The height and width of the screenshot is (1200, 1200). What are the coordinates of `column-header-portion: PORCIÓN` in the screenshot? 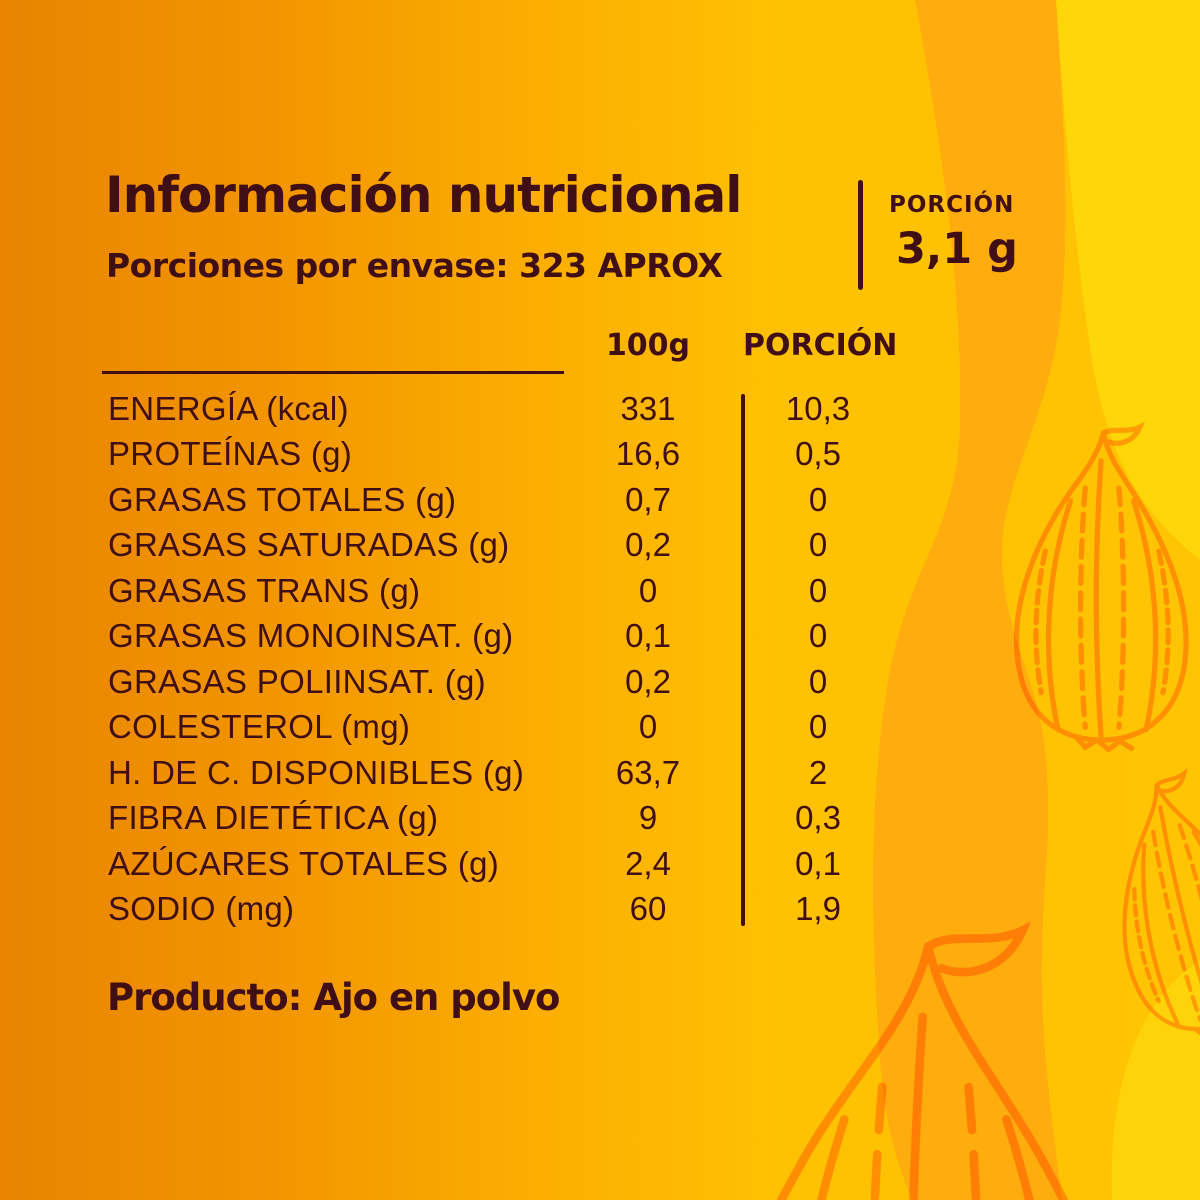 It's located at (820, 345).